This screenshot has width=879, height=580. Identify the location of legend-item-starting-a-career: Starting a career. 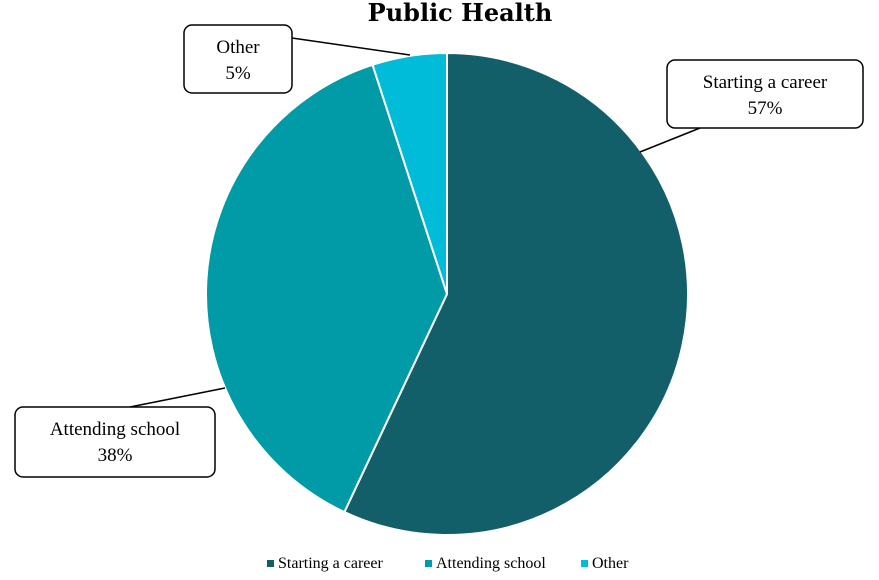
(325, 563).